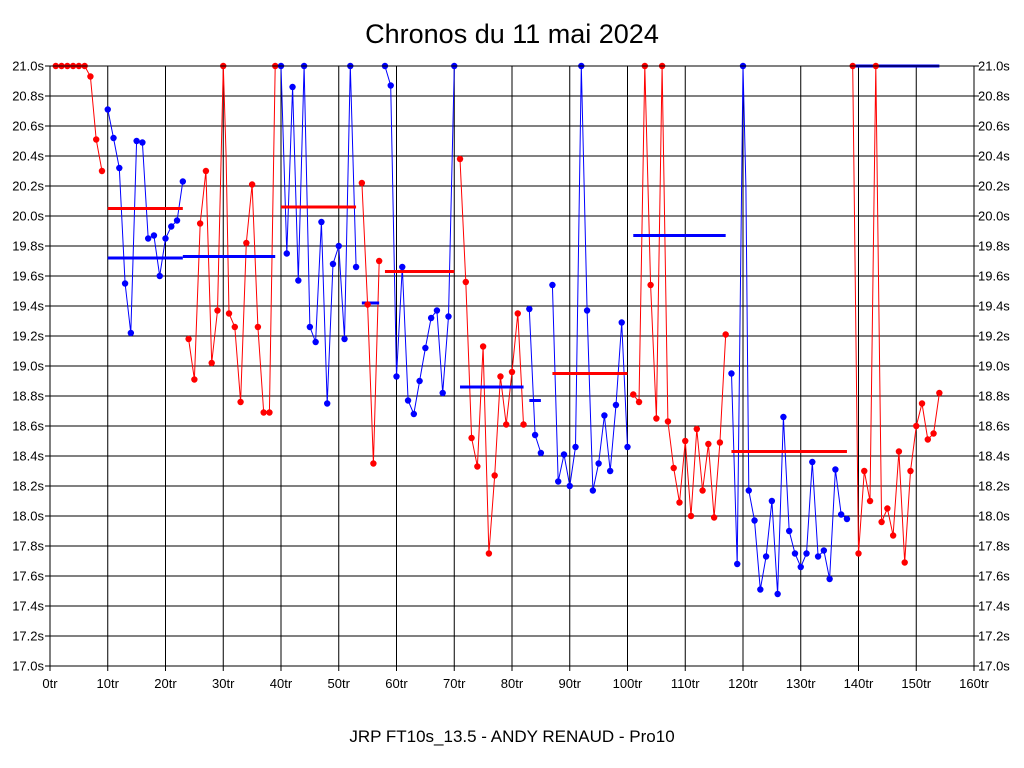 Image resolution: width=1024 pixels, height=768 pixels. Describe the element at coordinates (28, 96) in the screenshot. I see `y-tick-label: 20.8s` at that location.